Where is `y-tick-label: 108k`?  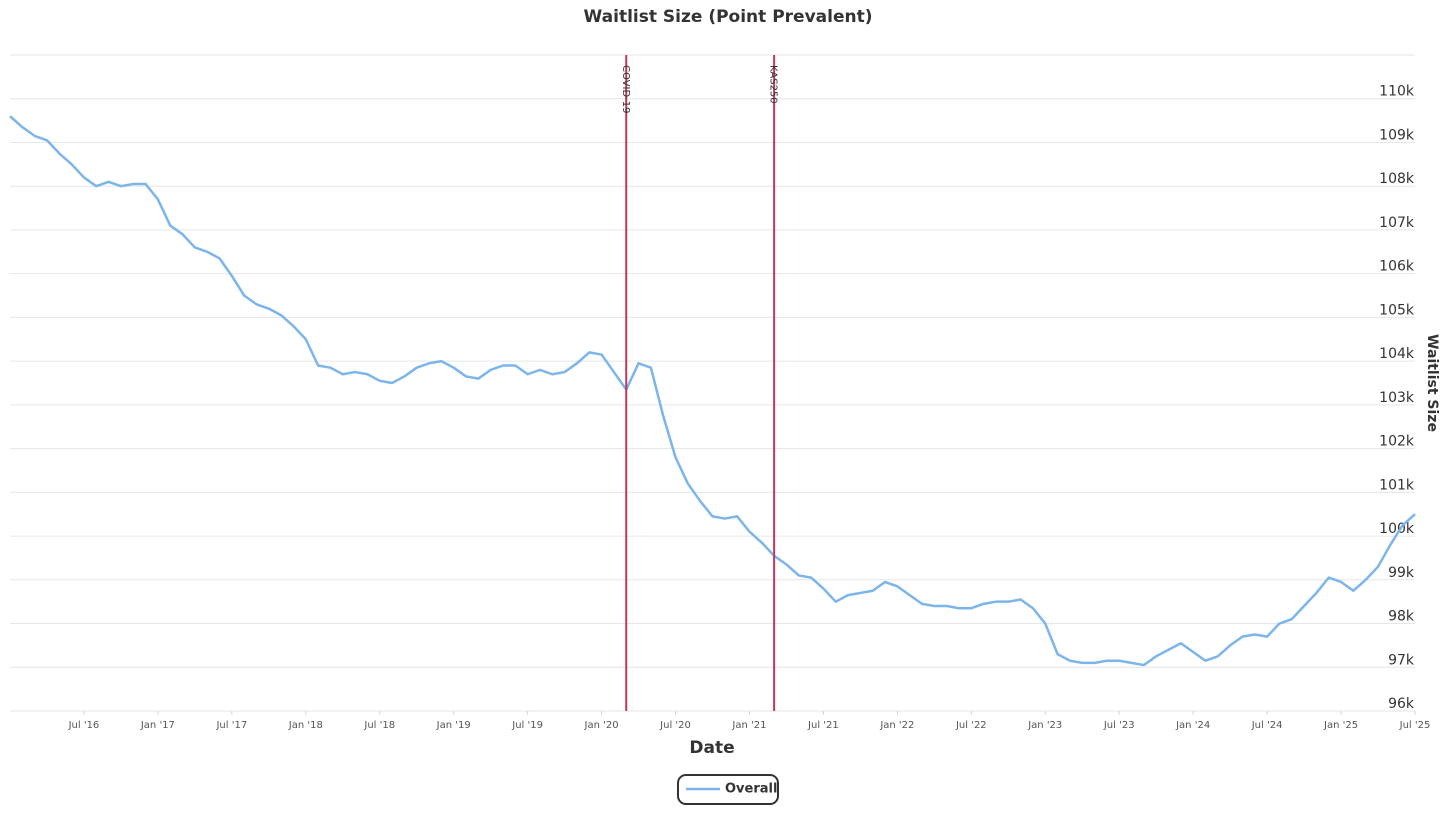
y-tick-label: 108k is located at coordinates (1397, 179).